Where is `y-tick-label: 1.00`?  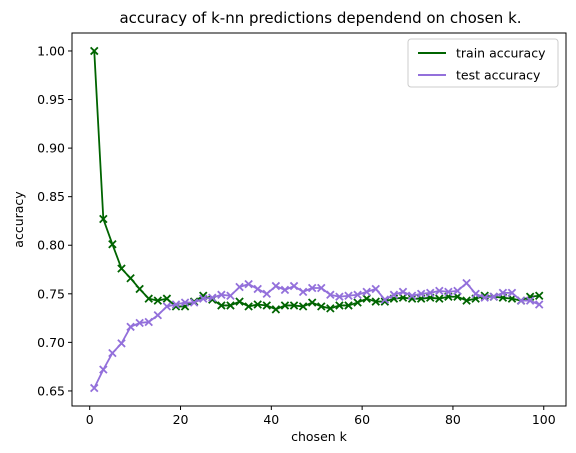
y-tick-label: 1.00 is located at coordinates (51, 50).